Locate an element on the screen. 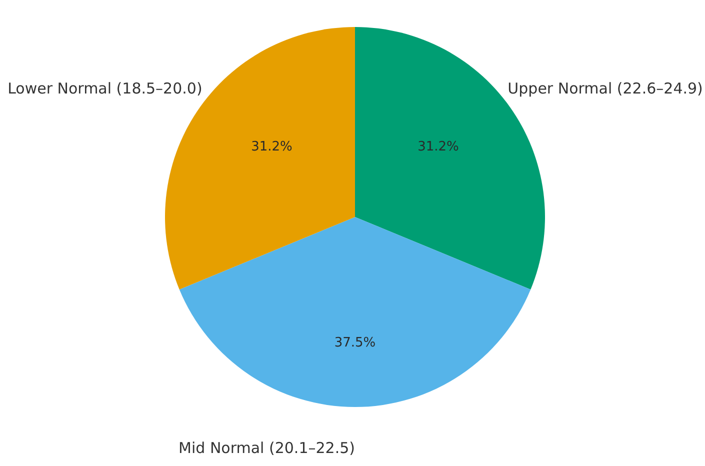 This screenshot has height=466, width=705. slice-label: Upper Normal (22.6–24.9) is located at coordinates (605, 89).